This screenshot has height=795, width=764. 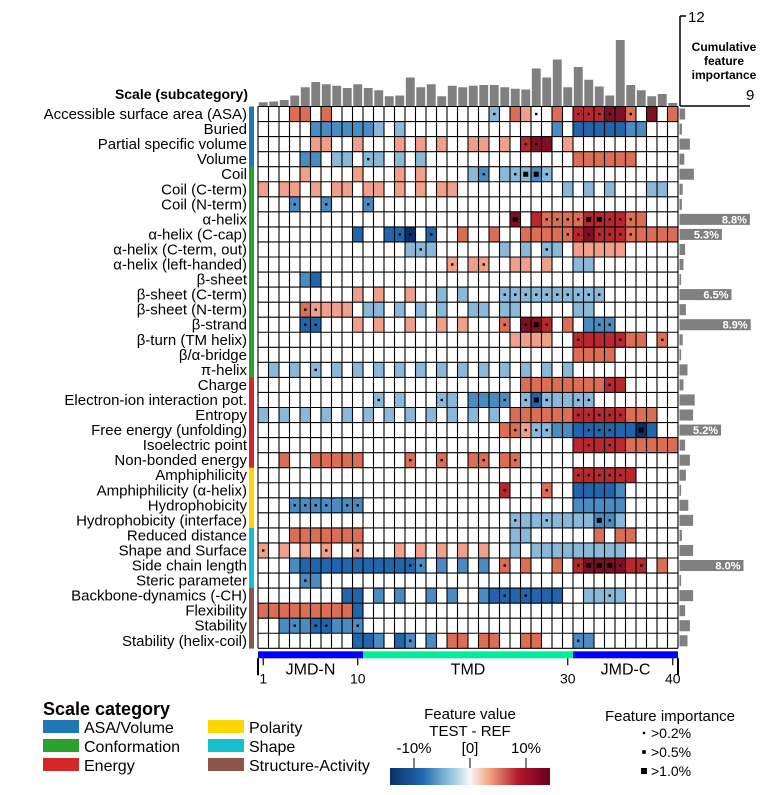 What do you see at coordinates (219, 325) in the screenshot?
I see `row-label: β-strand` at bounding box center [219, 325].